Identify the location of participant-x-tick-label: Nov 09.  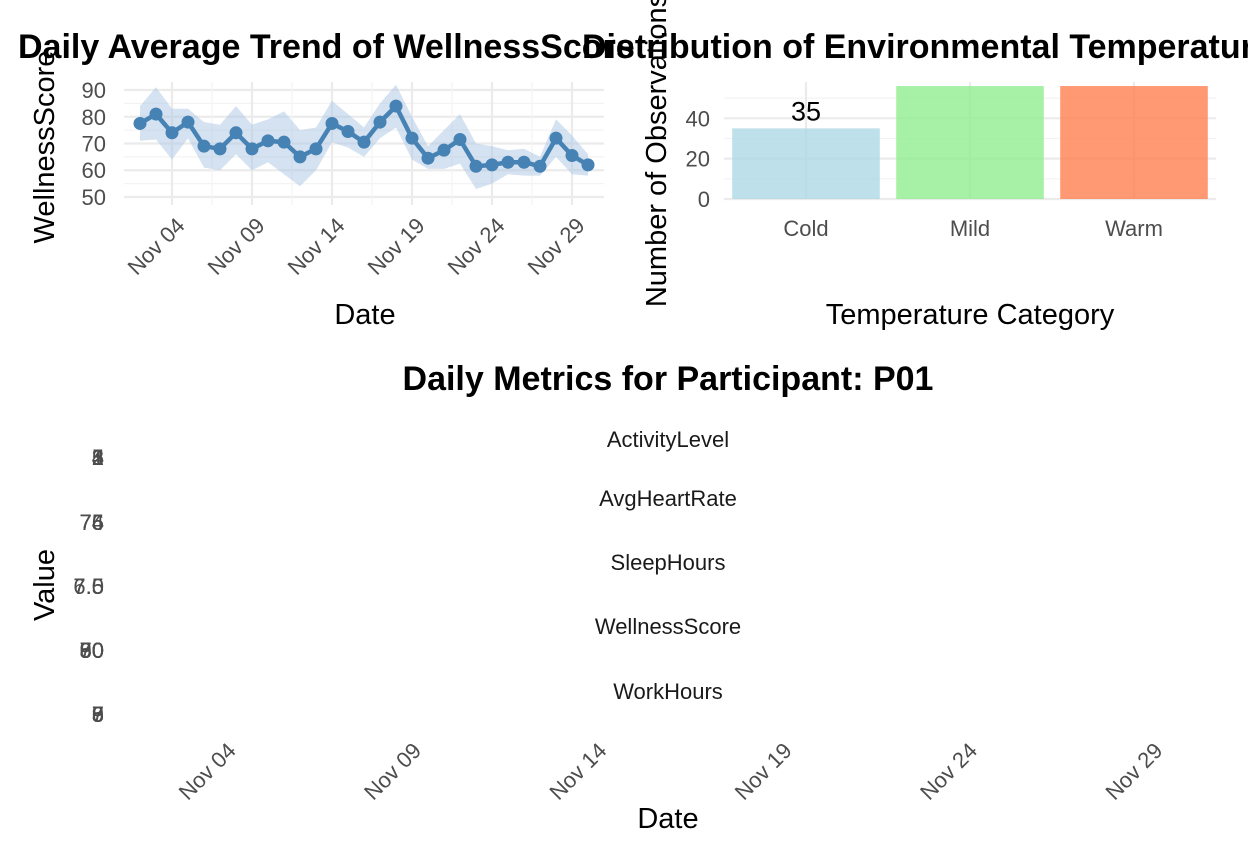
(392, 771).